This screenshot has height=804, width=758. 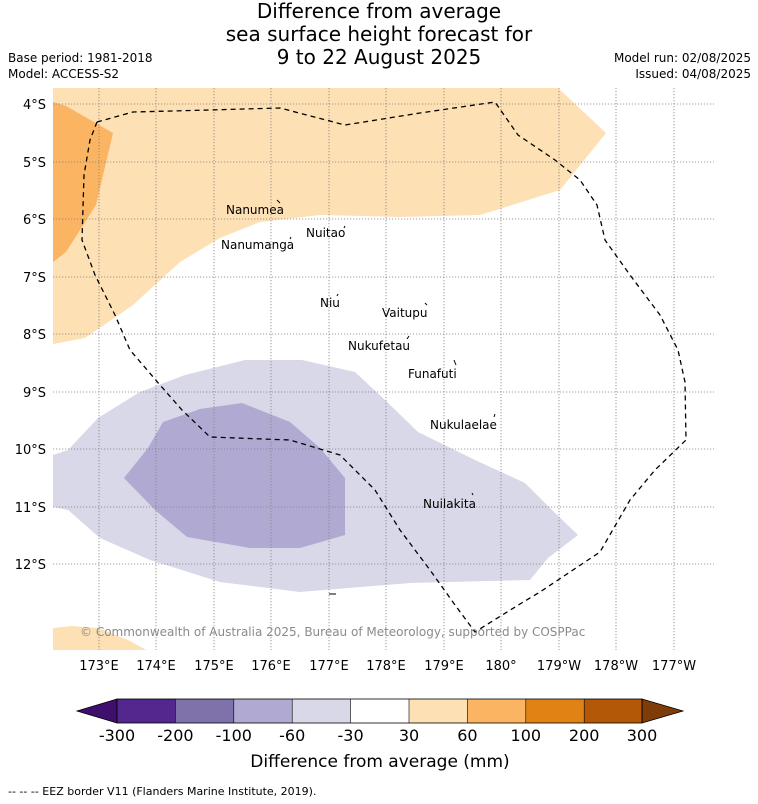 What do you see at coordinates (290, 238) in the screenshot?
I see `island-nanumanga-shape` at bounding box center [290, 238].